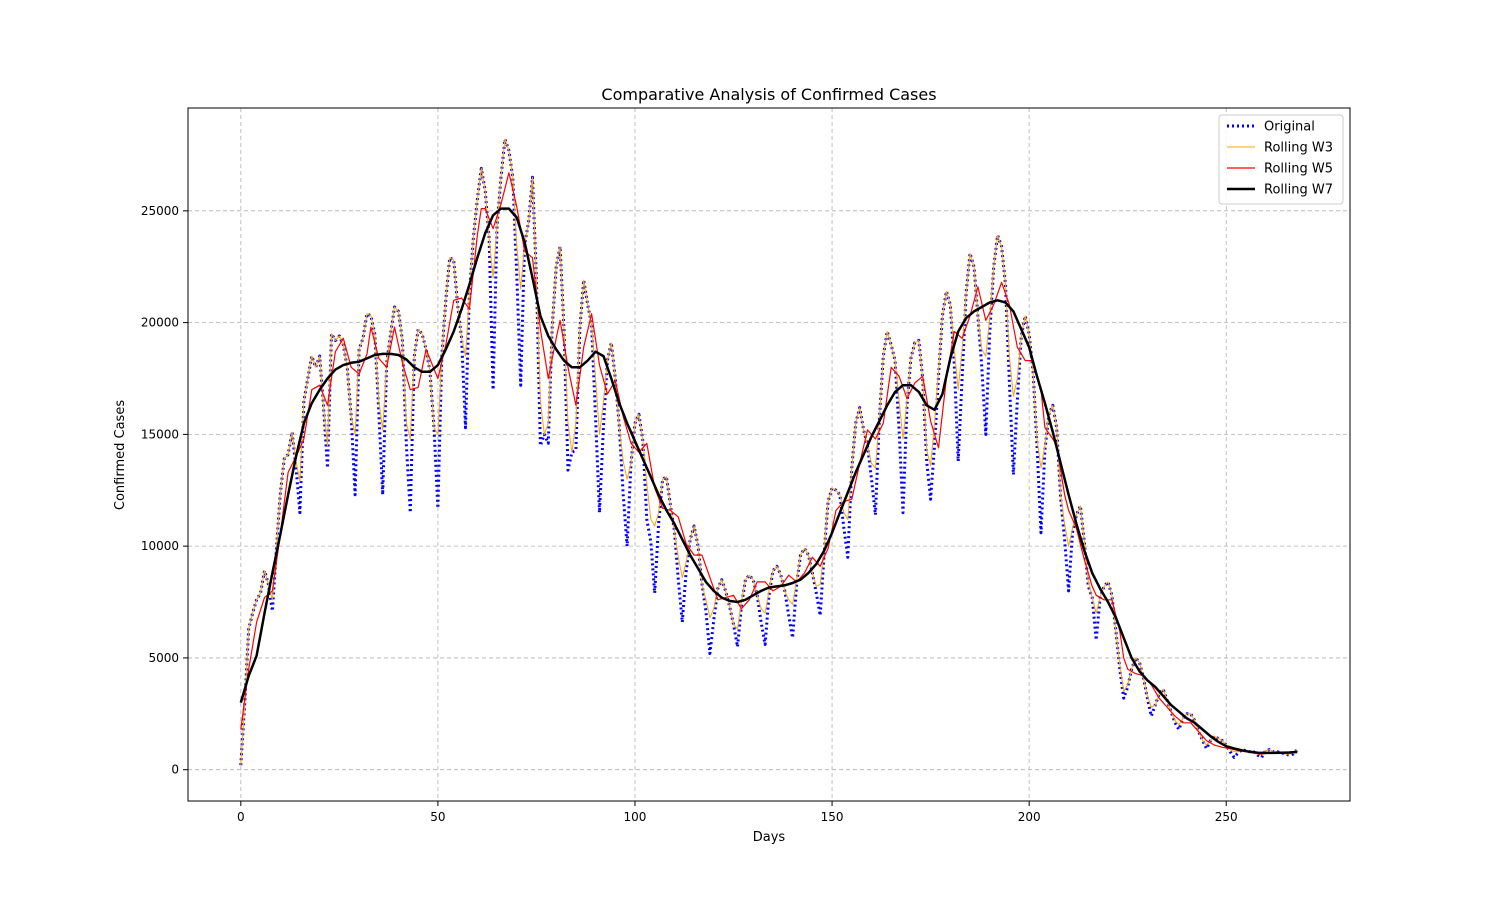 This screenshot has width=1500, height=904. Describe the element at coordinates (769, 837) in the screenshot. I see `x-axis-label: Days` at that location.